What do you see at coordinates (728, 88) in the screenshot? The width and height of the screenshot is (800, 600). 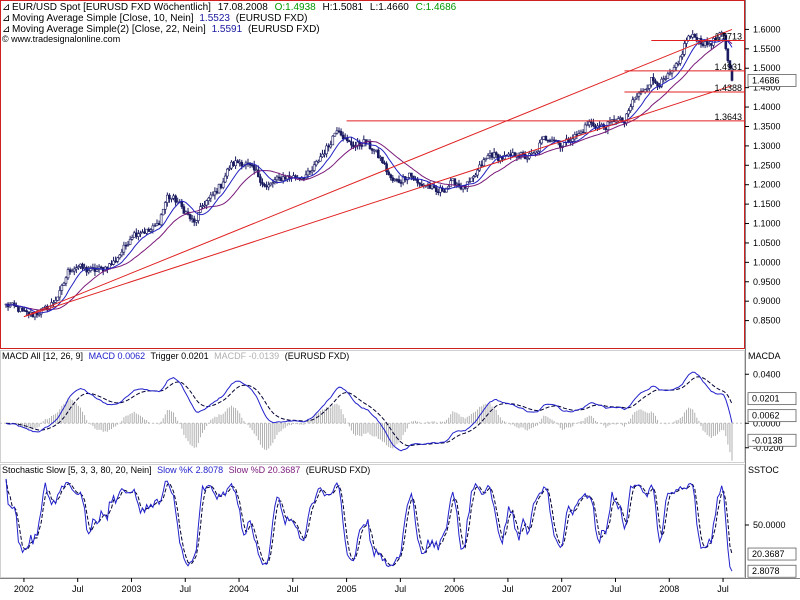 I see `level-label: 1.4388` at bounding box center [728, 88].